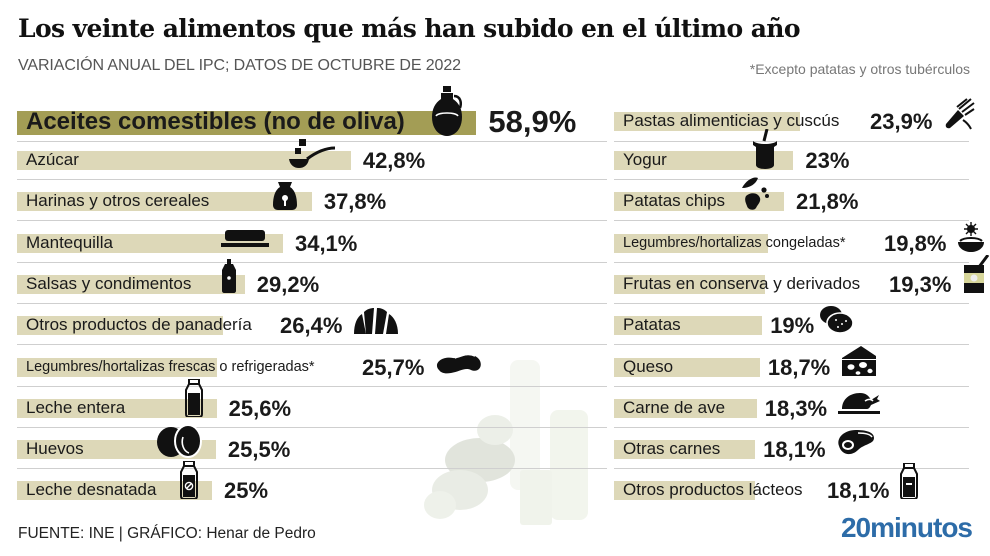  Describe the element at coordinates (532, 121) in the screenshot. I see `value-label: 58,9%` at that location.